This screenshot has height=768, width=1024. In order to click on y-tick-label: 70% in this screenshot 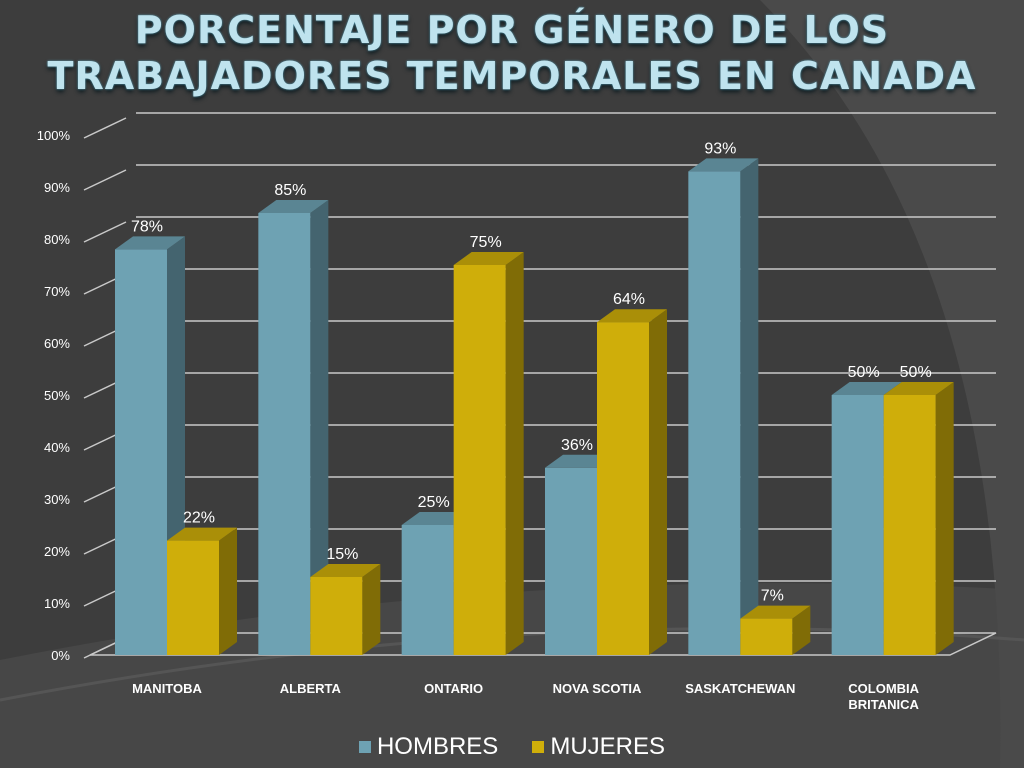, I will do `click(57, 291)`.